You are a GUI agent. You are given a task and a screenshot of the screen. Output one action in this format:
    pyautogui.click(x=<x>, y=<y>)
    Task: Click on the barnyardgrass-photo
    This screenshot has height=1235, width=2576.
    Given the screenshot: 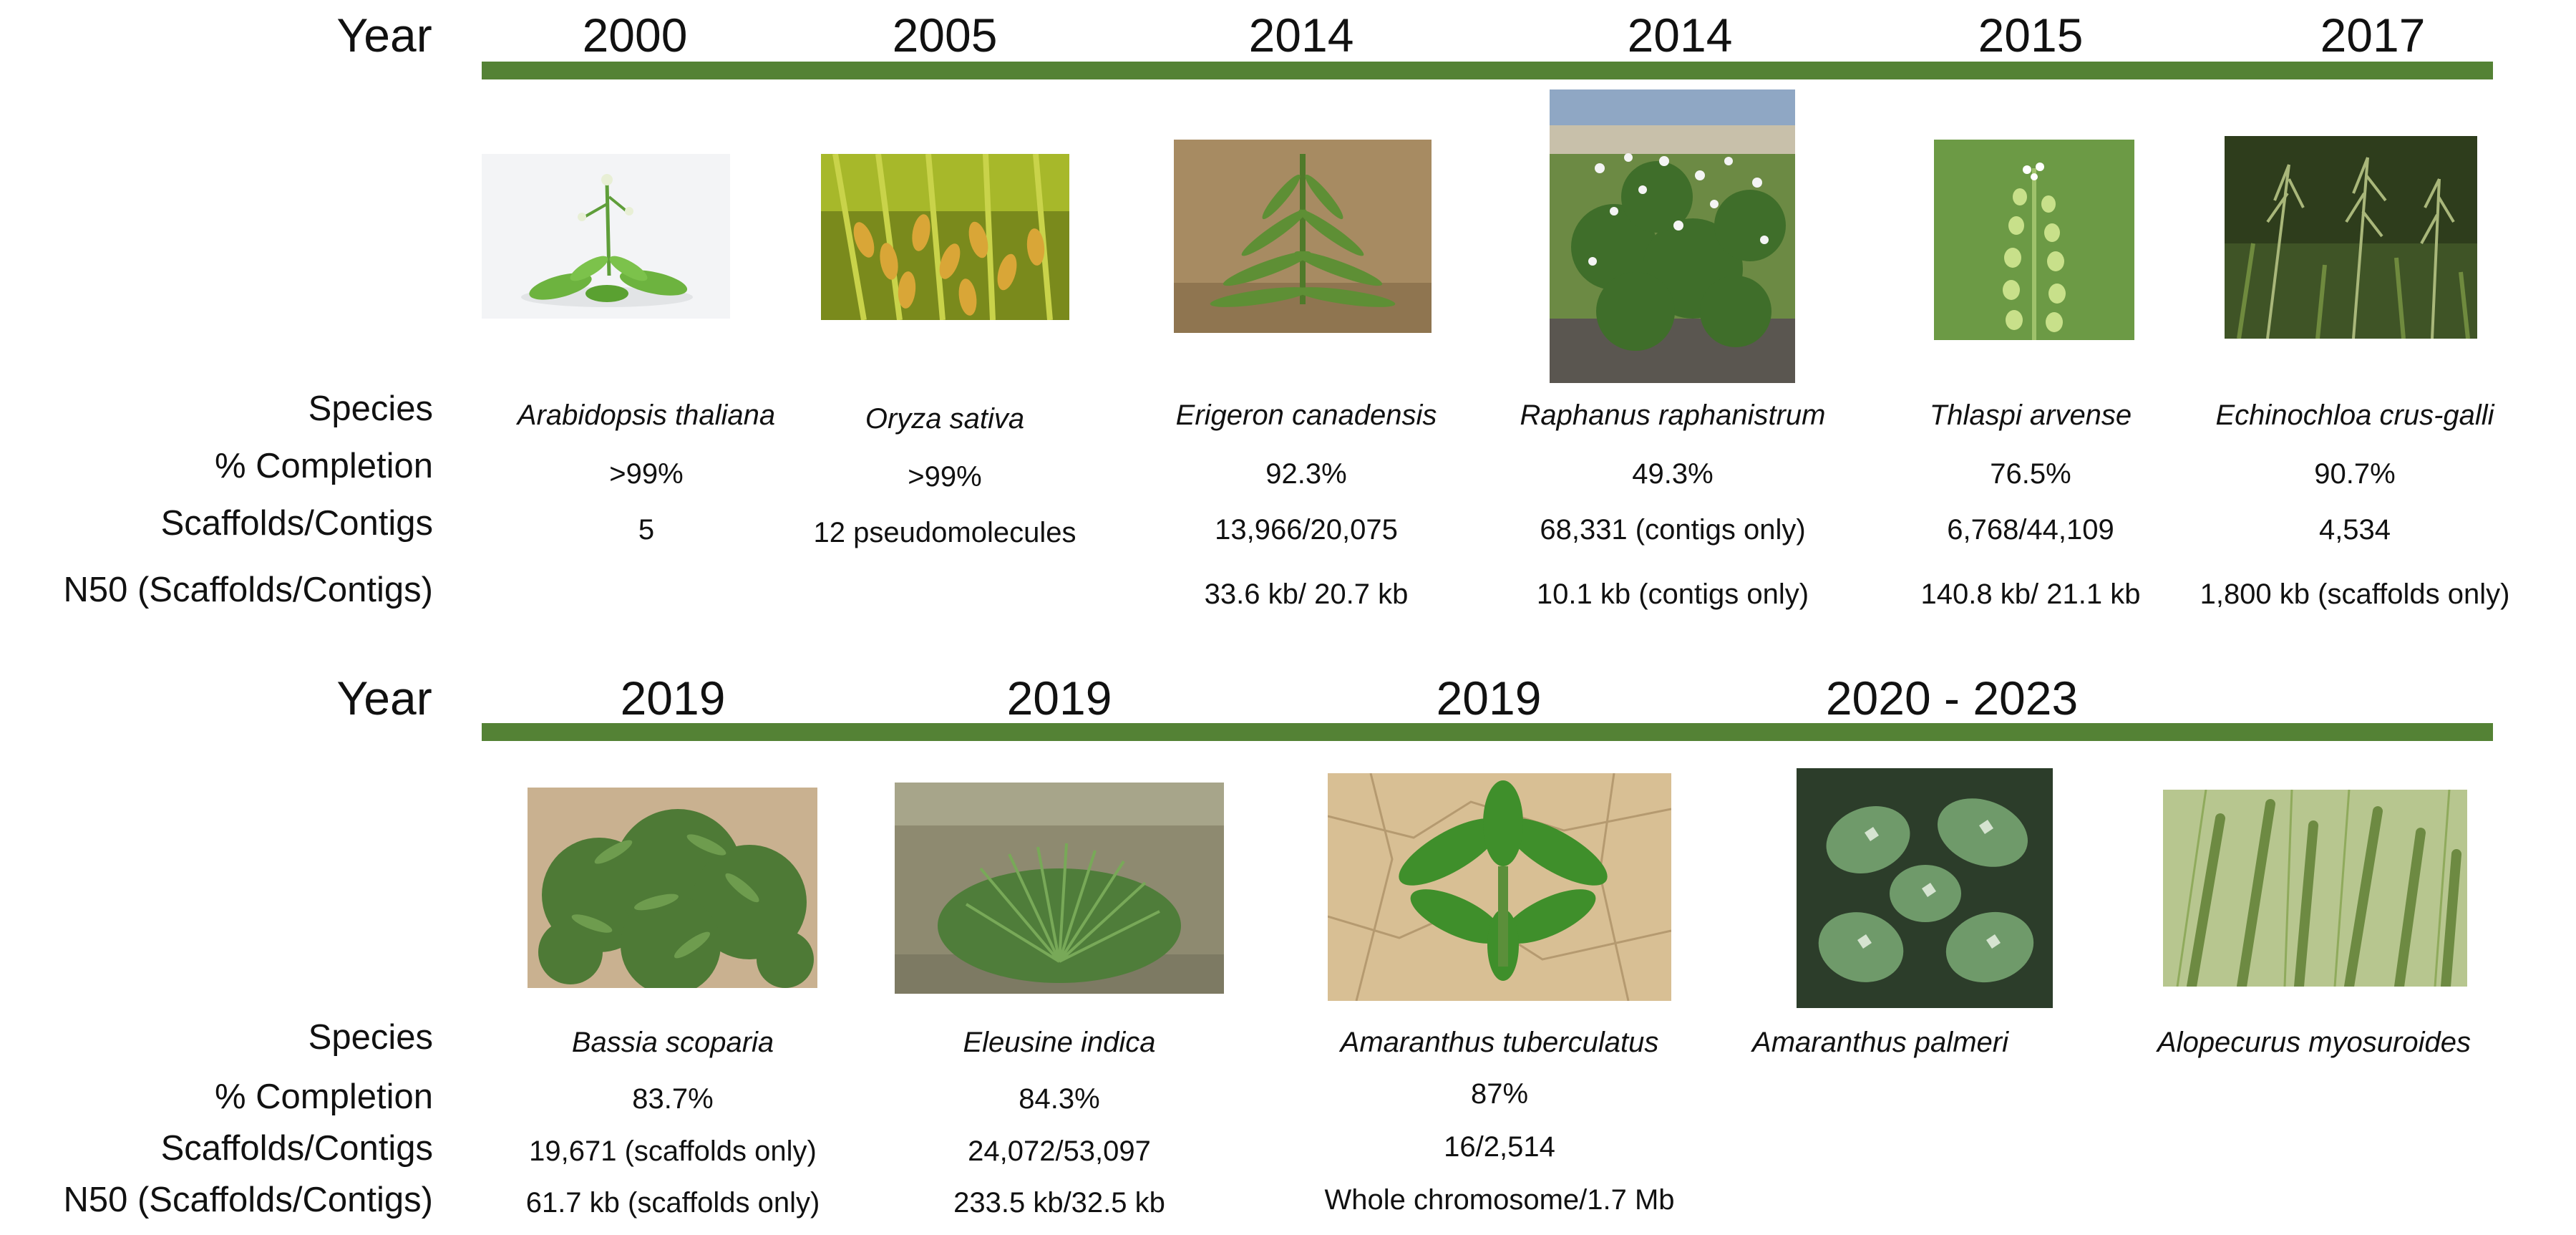 What is the action you would take?
    pyautogui.click(x=2351, y=237)
    